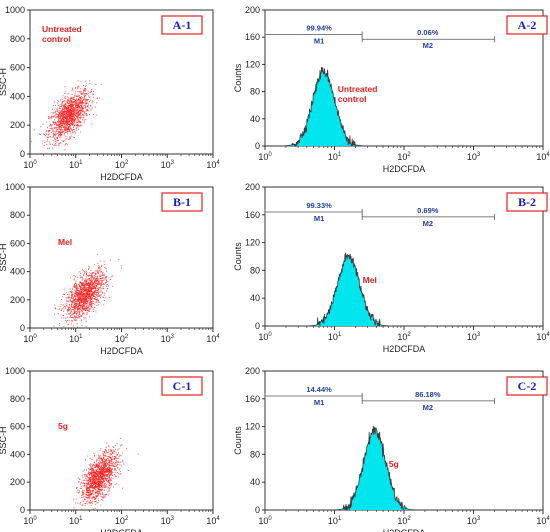  I want to click on scatter-annotation: Mel, so click(65, 242).